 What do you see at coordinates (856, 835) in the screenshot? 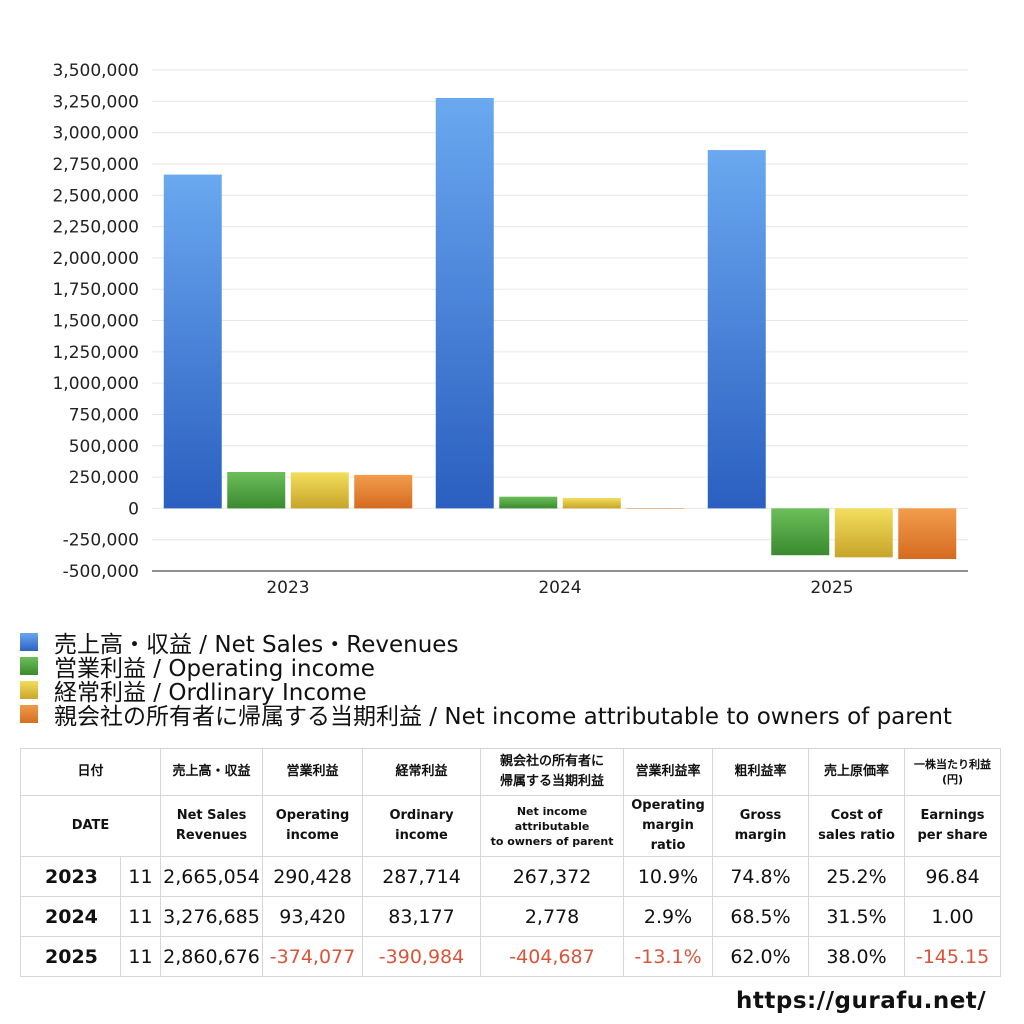
I see `header-cost-en-line2: sales ratio` at bounding box center [856, 835].